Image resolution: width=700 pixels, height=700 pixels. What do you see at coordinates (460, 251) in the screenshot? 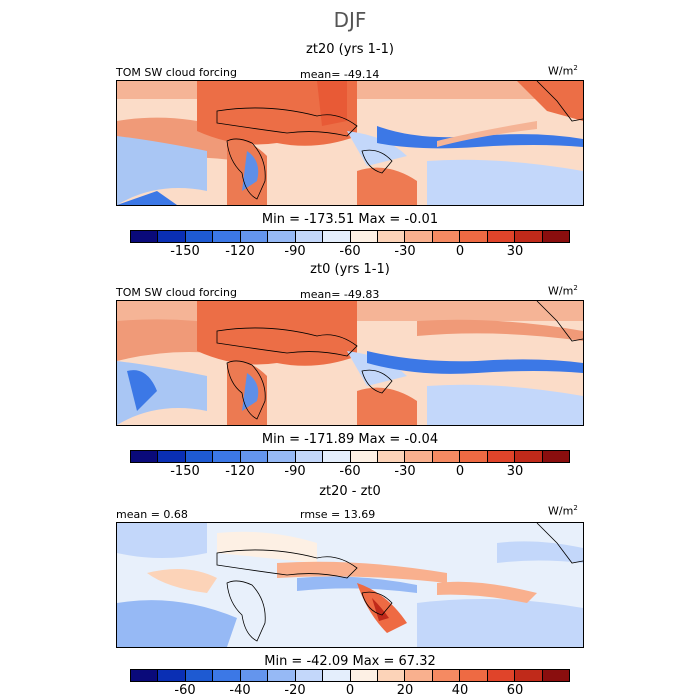
I see `panel-1-tick: 0` at bounding box center [460, 251].